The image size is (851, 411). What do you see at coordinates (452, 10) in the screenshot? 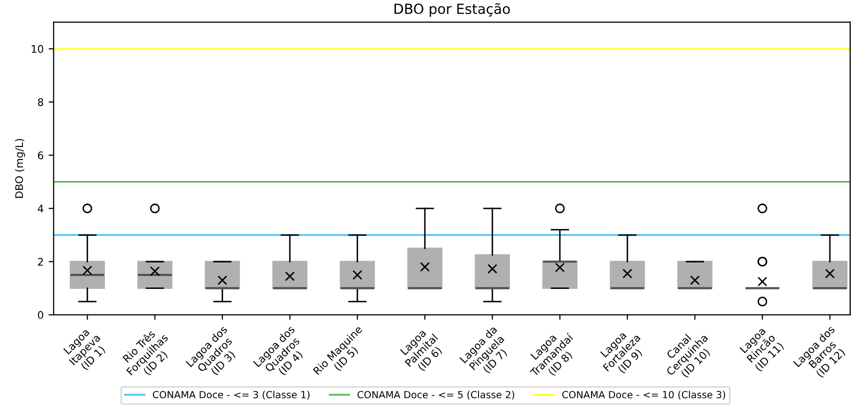
I see `chart-title: DBO por Estação` at bounding box center [452, 10].